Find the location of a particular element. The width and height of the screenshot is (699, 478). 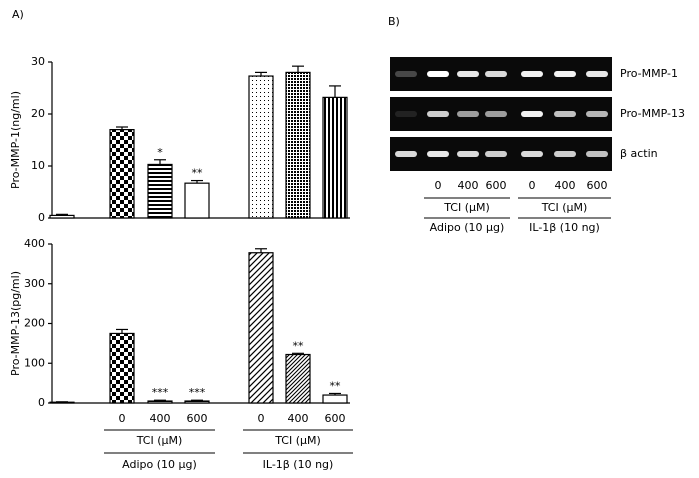

y-tick-label: 30 is located at coordinates (38, 61).